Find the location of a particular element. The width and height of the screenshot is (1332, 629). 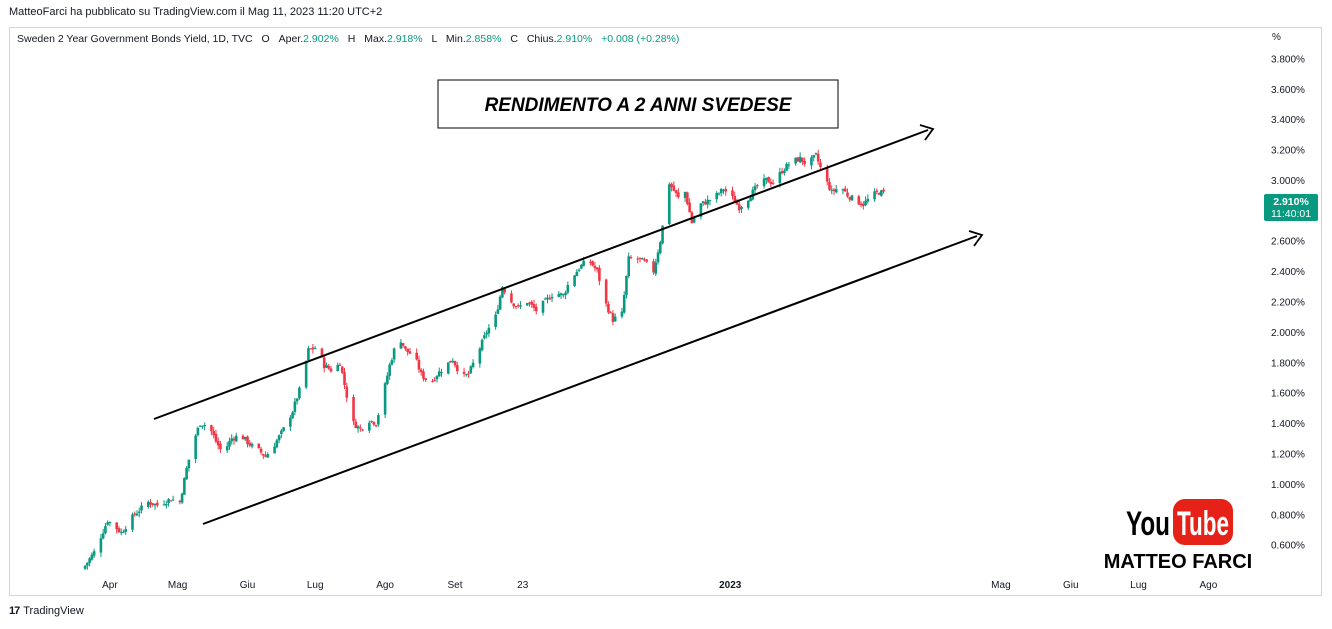

time-axis: Apr Mag Giu Lug Ago Set 23 2023 Mag Giu Lug Ago is located at coordinates (660, 585).